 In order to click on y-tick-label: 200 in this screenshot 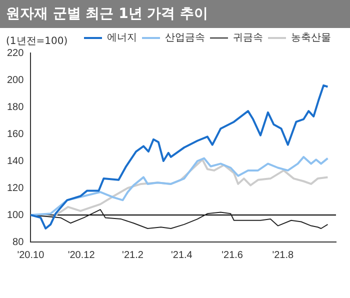, I will do `click(15, 80)`.